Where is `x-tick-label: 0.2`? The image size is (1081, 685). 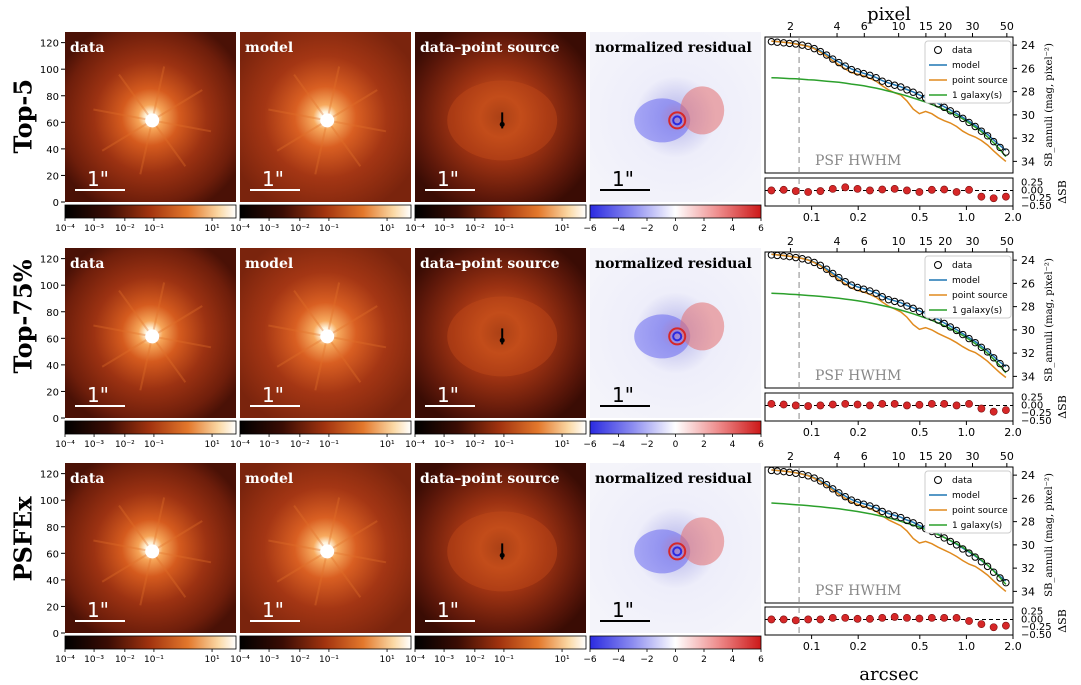
x-tick-label: 0.2 is located at coordinates (858, 432).